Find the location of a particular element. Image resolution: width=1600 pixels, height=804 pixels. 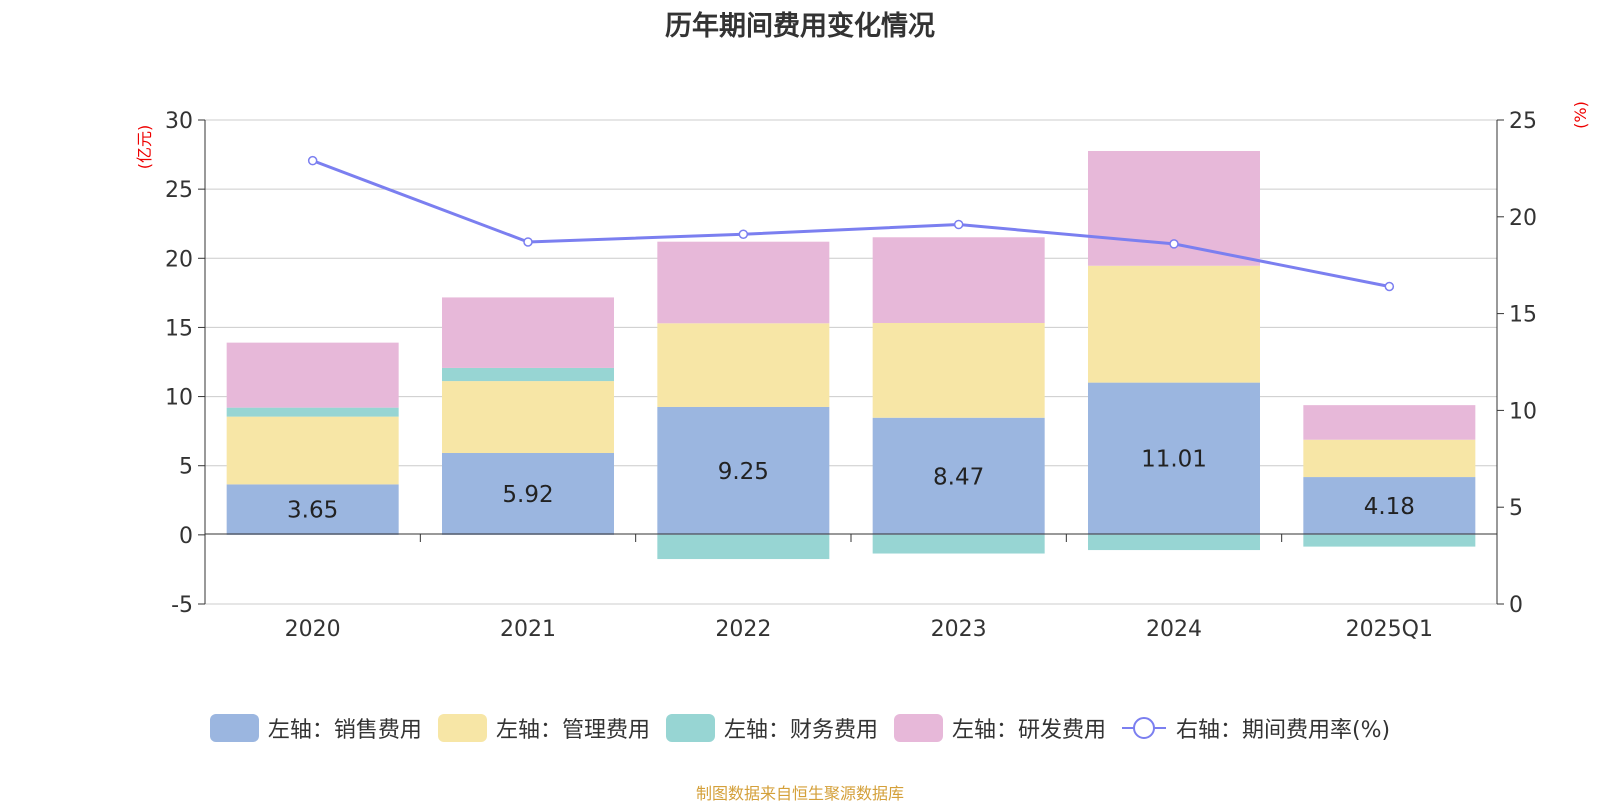

left-axis-tick-label: -5 is located at coordinates (182, 605).